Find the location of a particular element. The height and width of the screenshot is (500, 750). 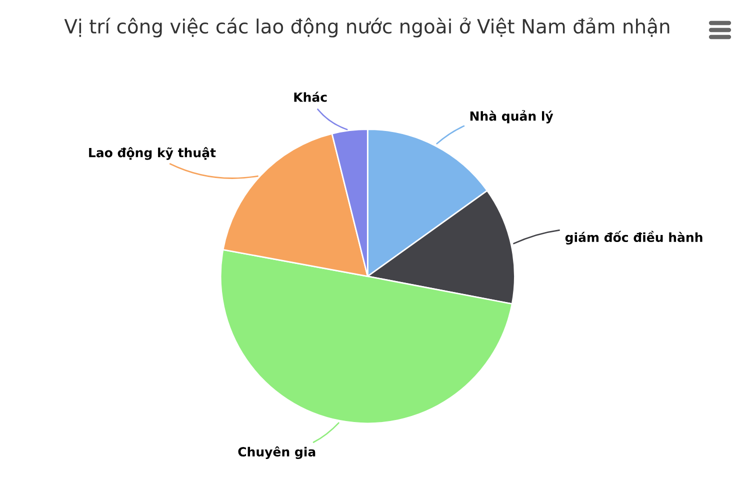

slice-label: Khác is located at coordinates (310, 97).